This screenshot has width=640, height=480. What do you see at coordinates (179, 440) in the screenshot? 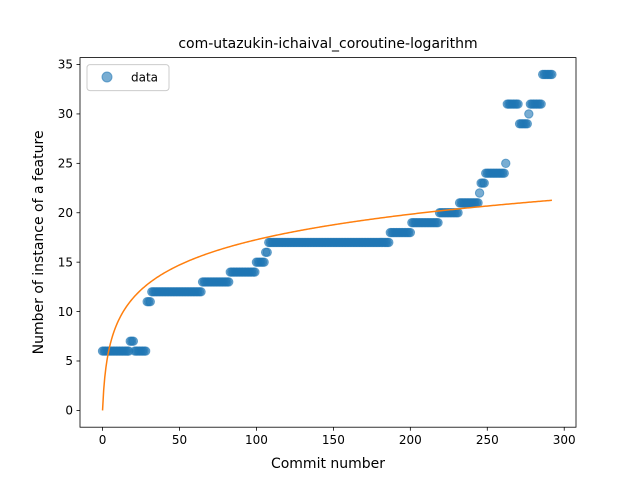
I see `x-tick-label: 50` at bounding box center [179, 440].